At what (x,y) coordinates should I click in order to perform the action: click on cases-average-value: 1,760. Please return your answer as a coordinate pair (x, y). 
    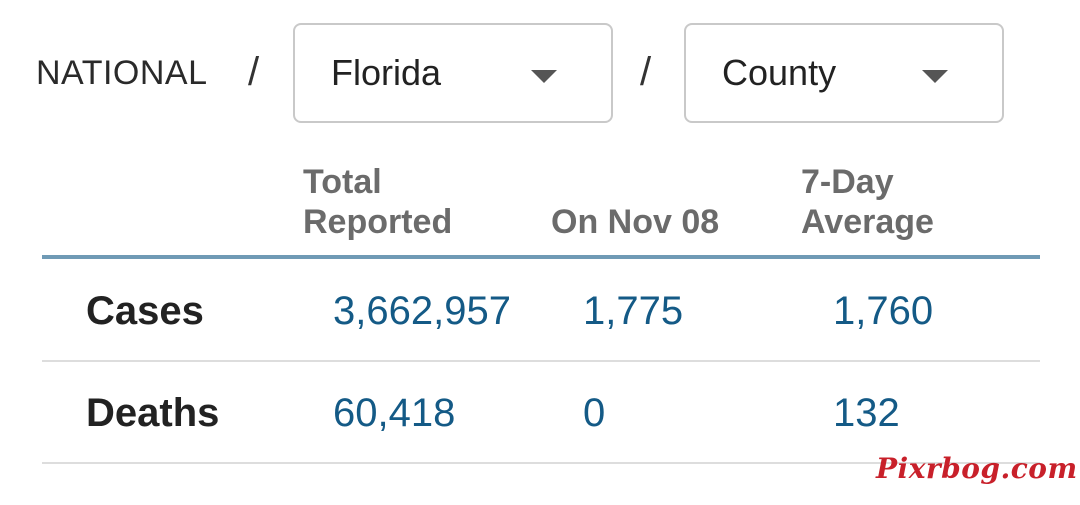
    Looking at the image, I should click on (883, 311).